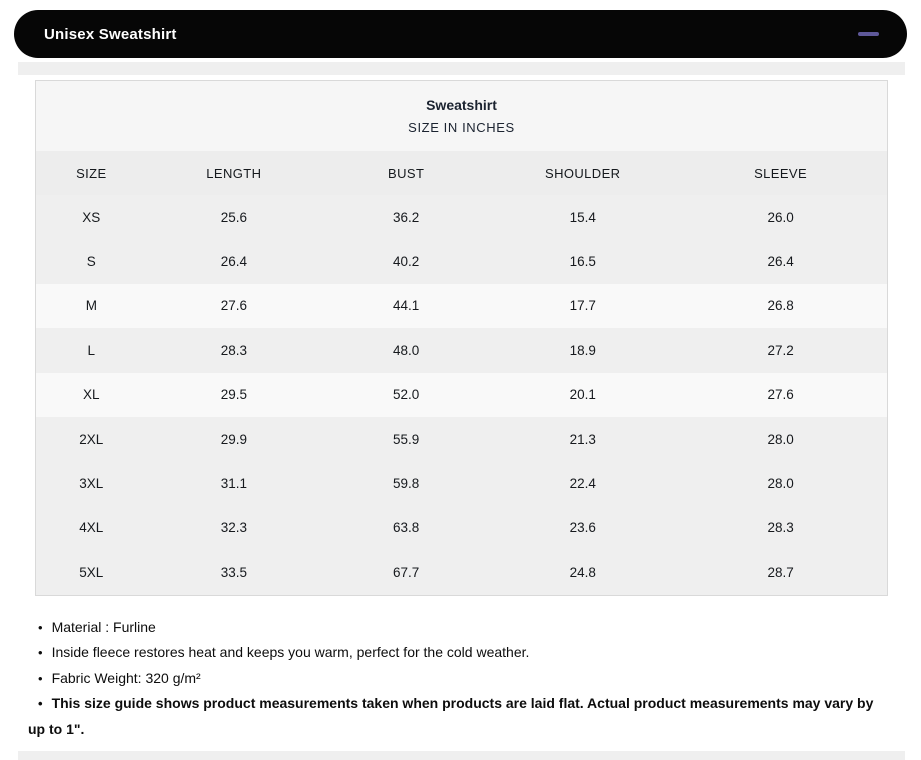 This screenshot has height=760, width=921. What do you see at coordinates (461, 217) in the screenshot?
I see `table-row: XS 25.6 36.2 15.4 26.0` at bounding box center [461, 217].